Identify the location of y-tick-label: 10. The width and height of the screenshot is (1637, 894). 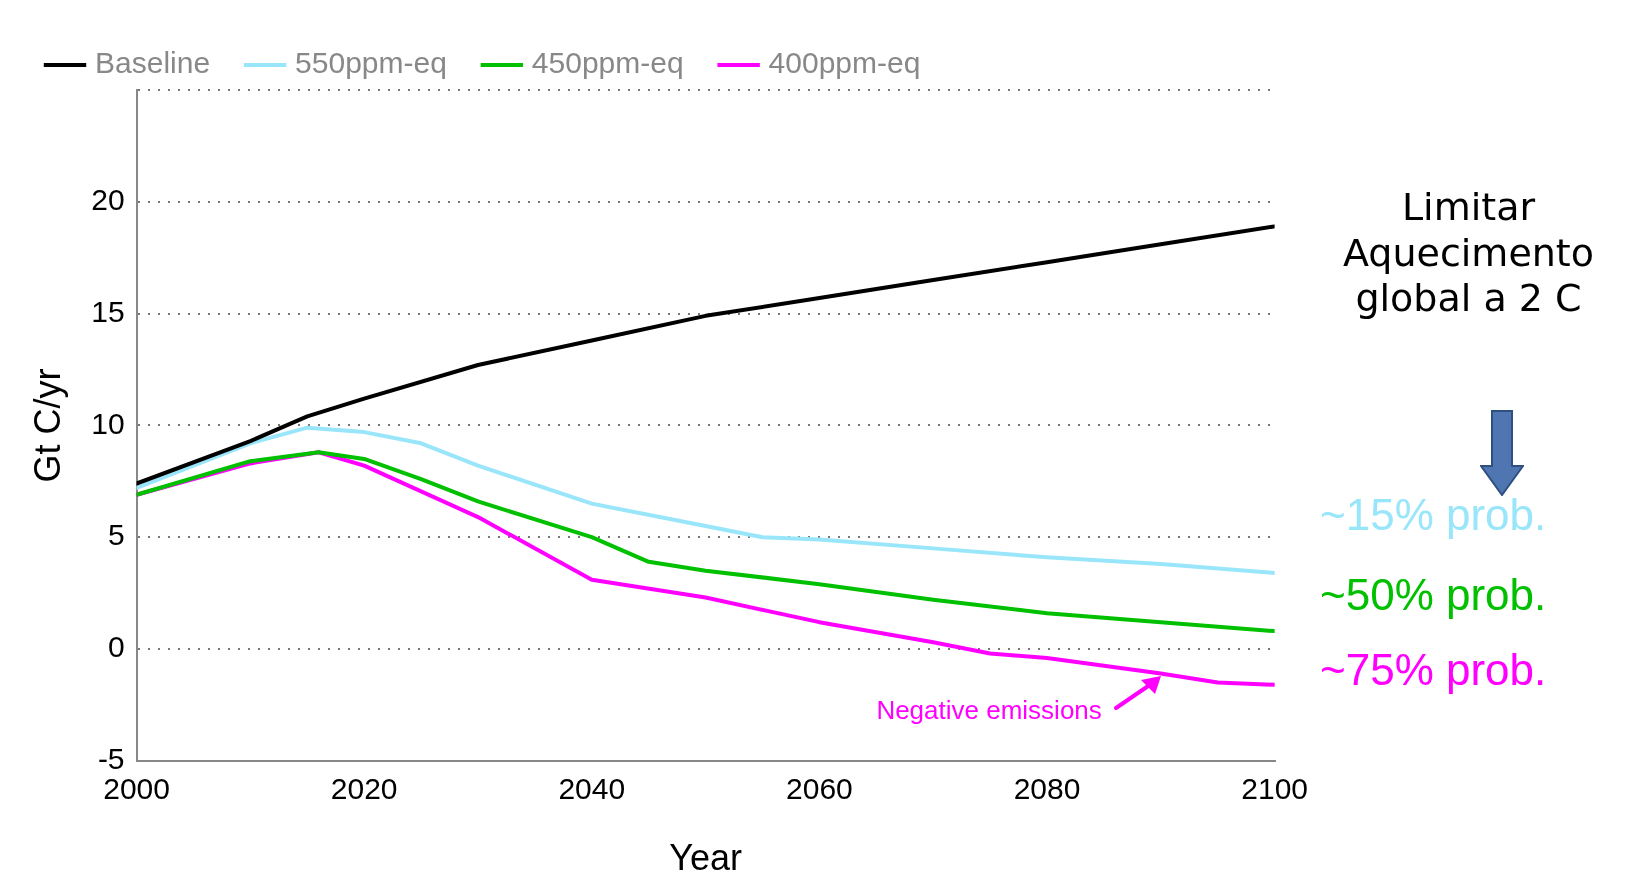
(108, 423).